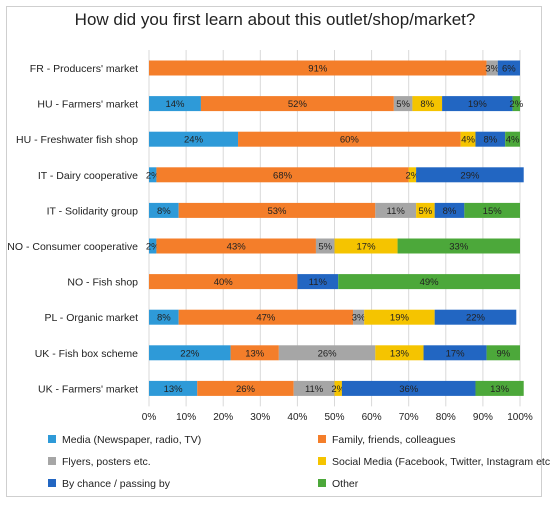 This screenshot has width=550, height=505. Describe the element at coordinates (446, 417) in the screenshot. I see `x-tick-label: 80%` at that location.